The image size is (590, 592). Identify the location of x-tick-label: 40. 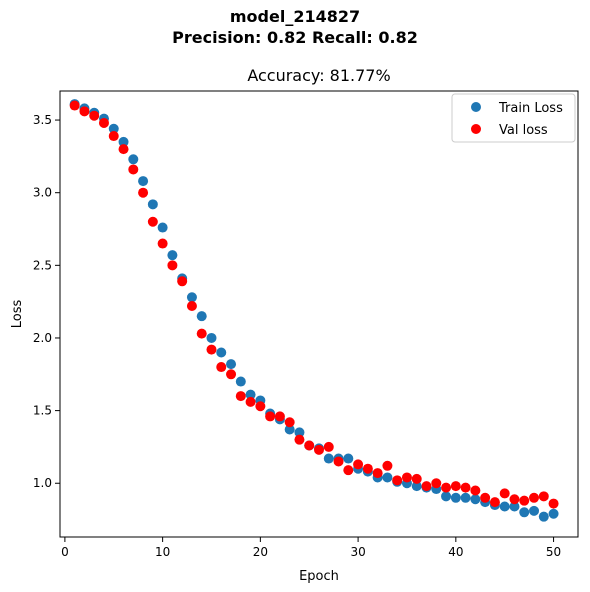
(455, 552).